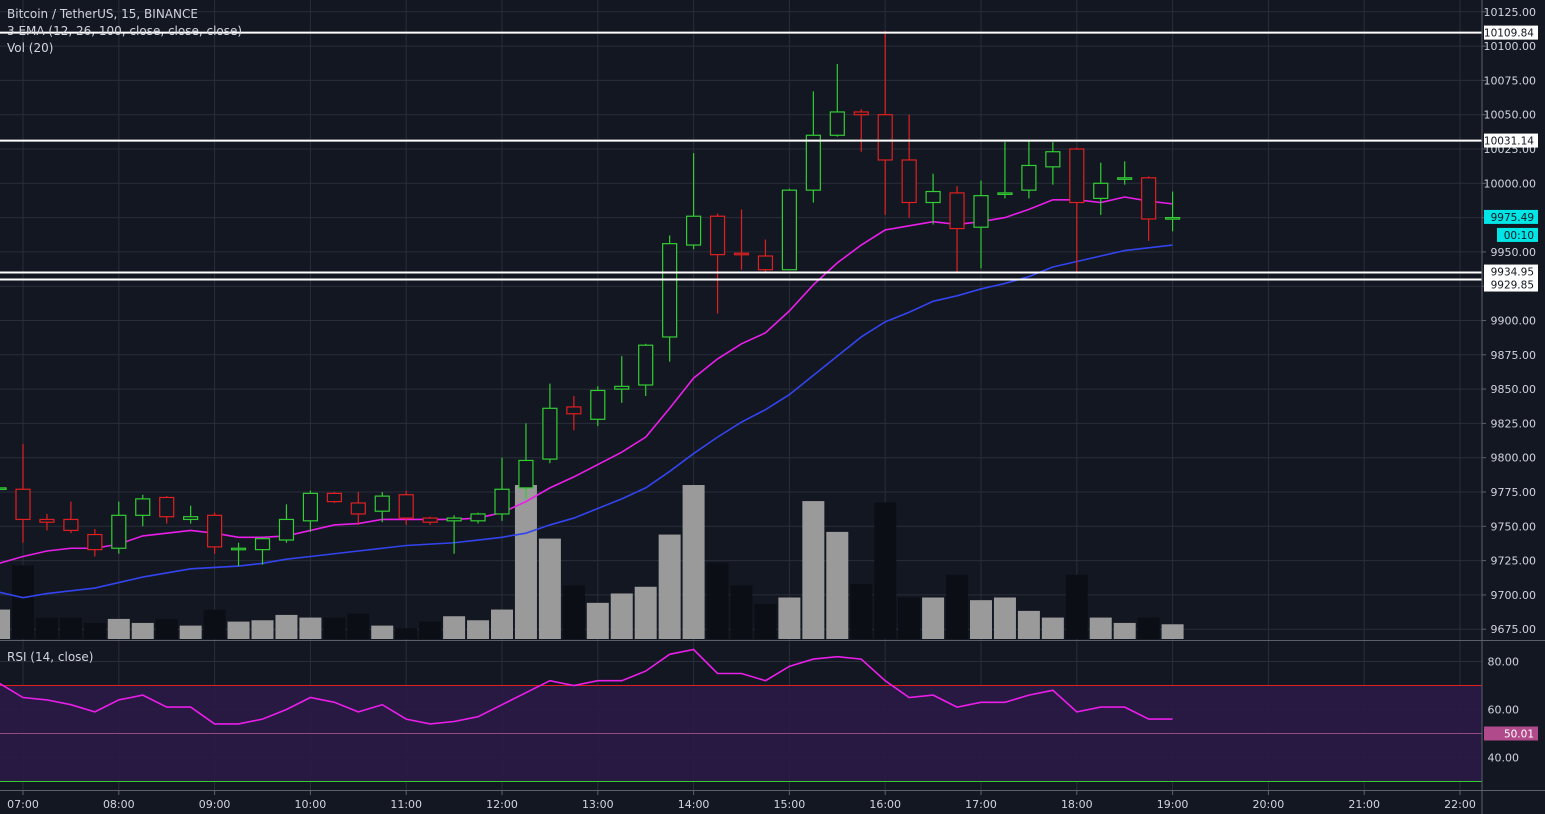  What do you see at coordinates (1514, 458) in the screenshot?
I see `y-tick-label: 9800.00` at bounding box center [1514, 458].